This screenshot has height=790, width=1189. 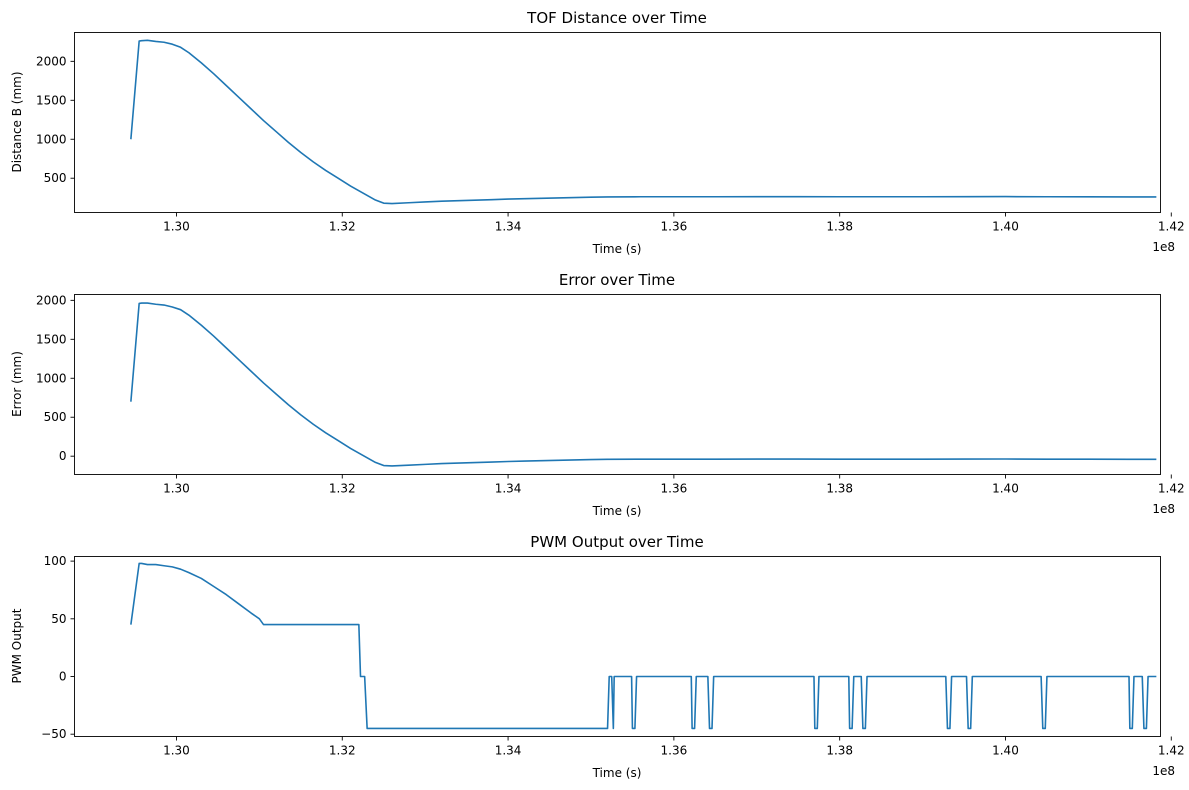 I want to click on y-tick-label: −50, so click(x=53, y=734).